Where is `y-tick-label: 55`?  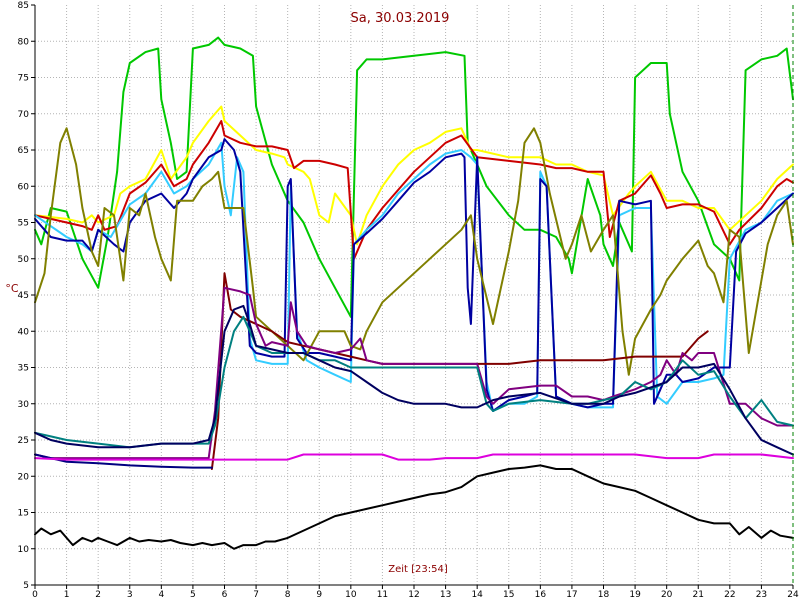 y-tick-label: 55 is located at coordinates (23, 224).